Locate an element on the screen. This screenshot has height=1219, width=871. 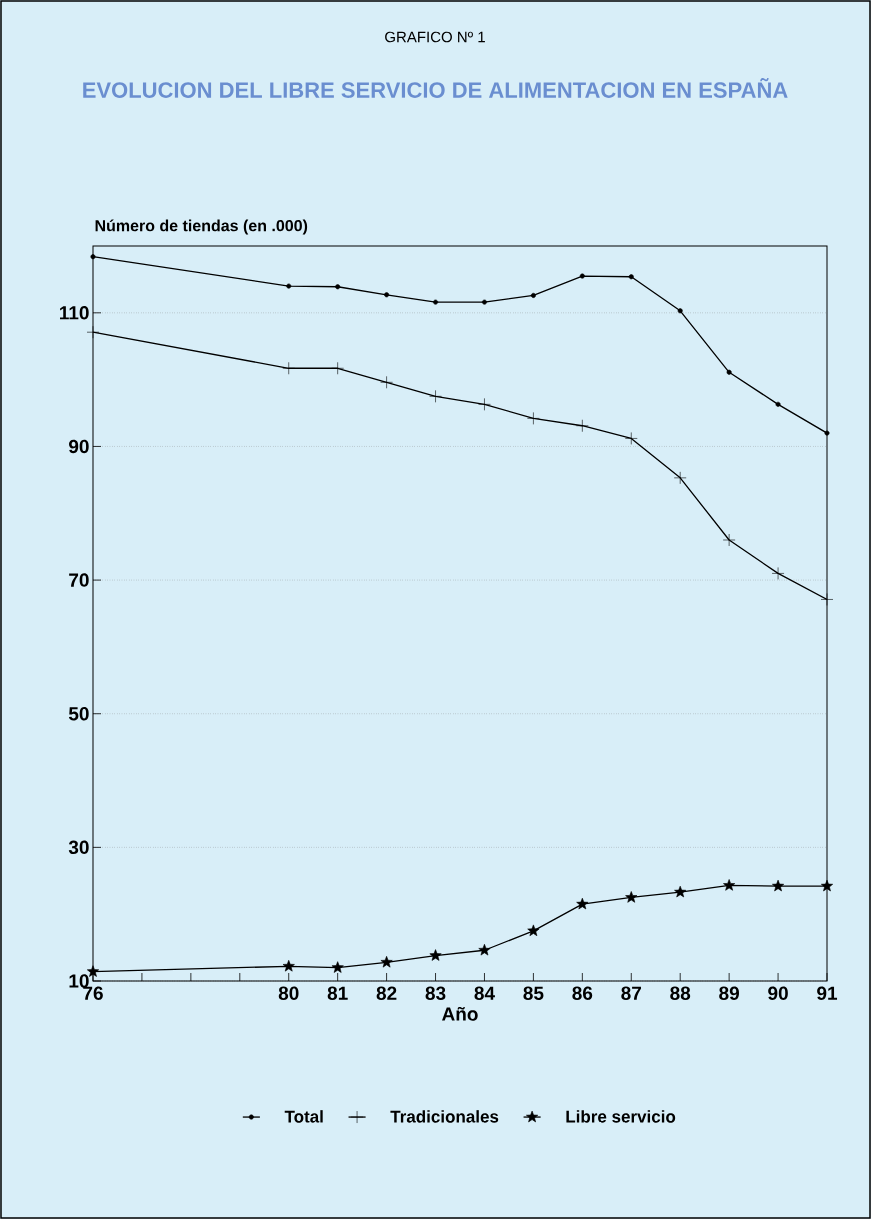
x-tick-label: 86 is located at coordinates (582, 993).